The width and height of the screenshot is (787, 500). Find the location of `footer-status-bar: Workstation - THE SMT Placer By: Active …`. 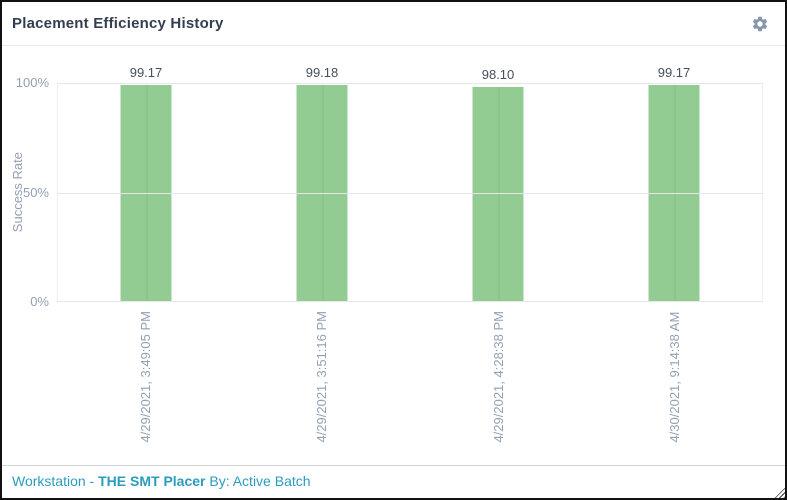

footer-status-bar: Workstation - THE SMT Placer By: Active … is located at coordinates (393, 481).